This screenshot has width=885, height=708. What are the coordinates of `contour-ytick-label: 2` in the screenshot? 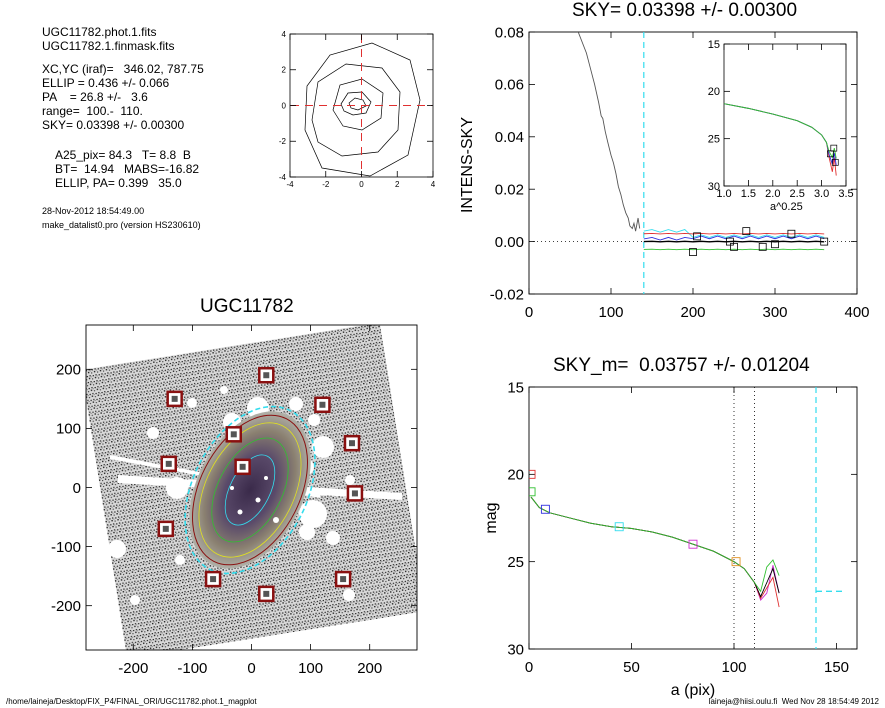 It's located at (284, 70).